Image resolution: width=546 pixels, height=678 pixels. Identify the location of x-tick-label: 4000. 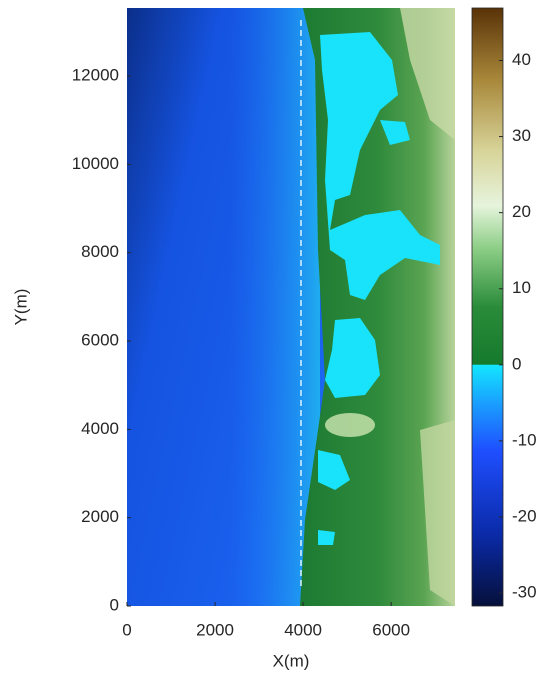
(303, 629).